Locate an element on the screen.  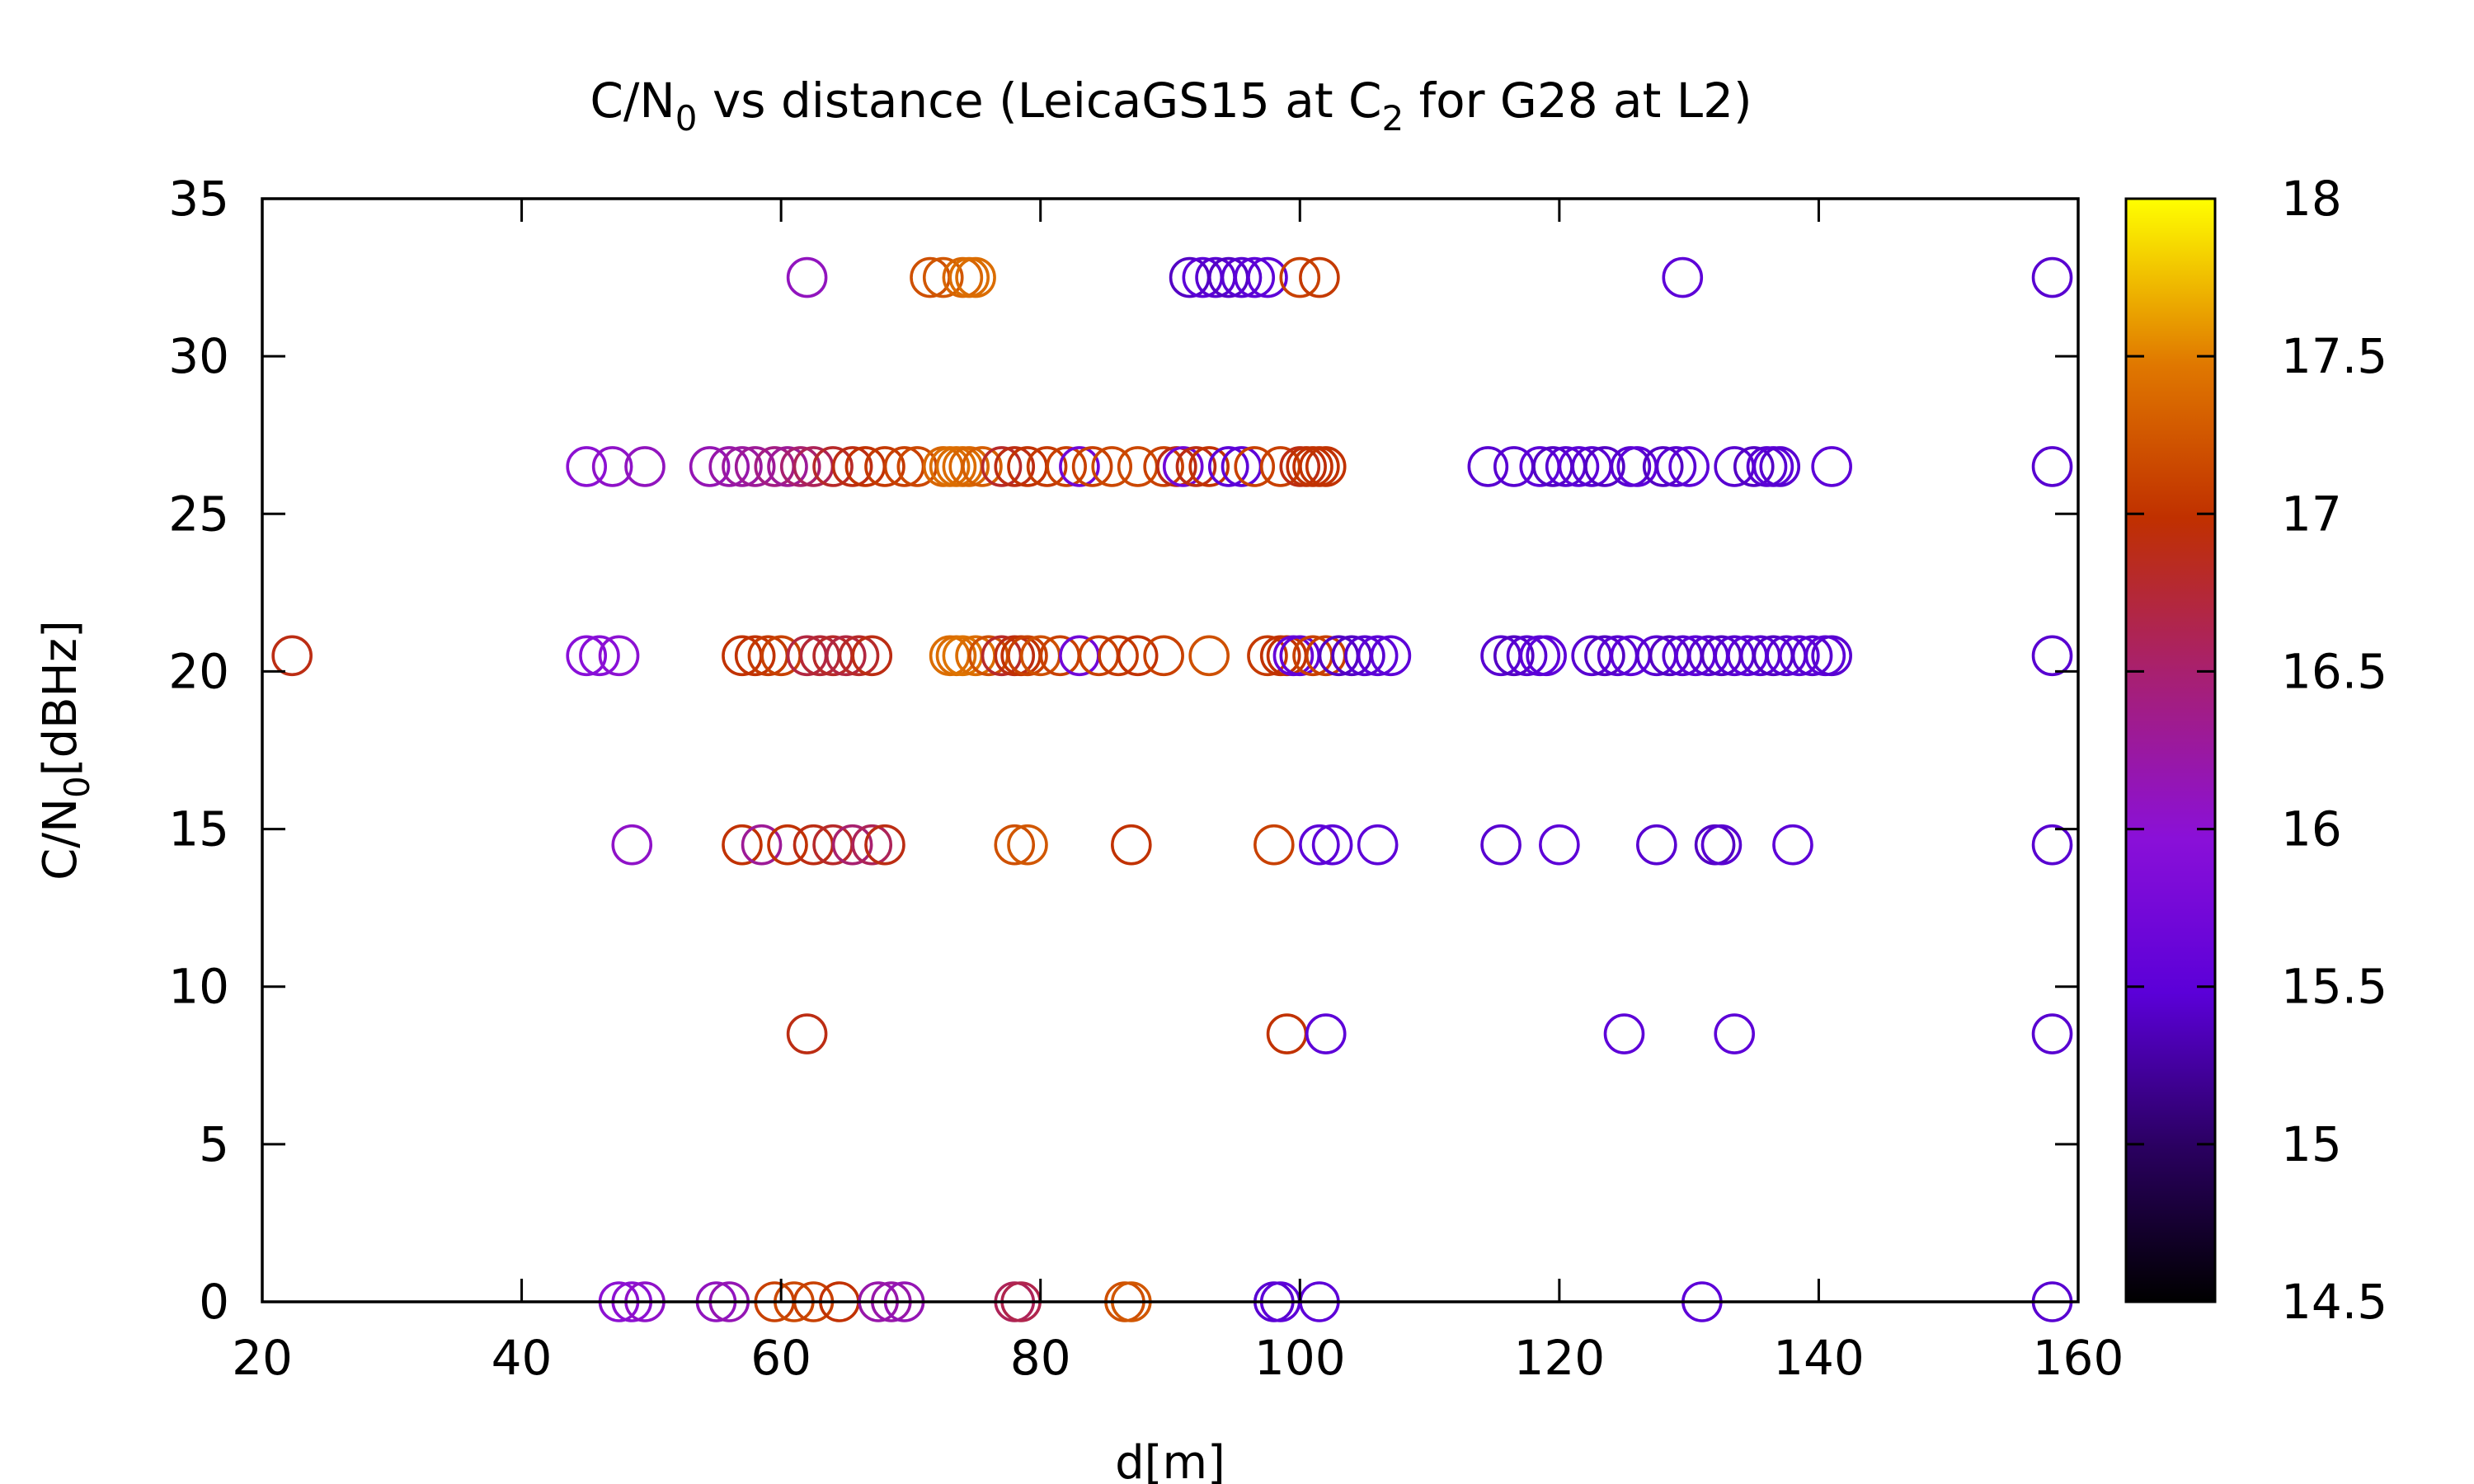
x-tick-label: 100 is located at coordinates (1300, 1358).